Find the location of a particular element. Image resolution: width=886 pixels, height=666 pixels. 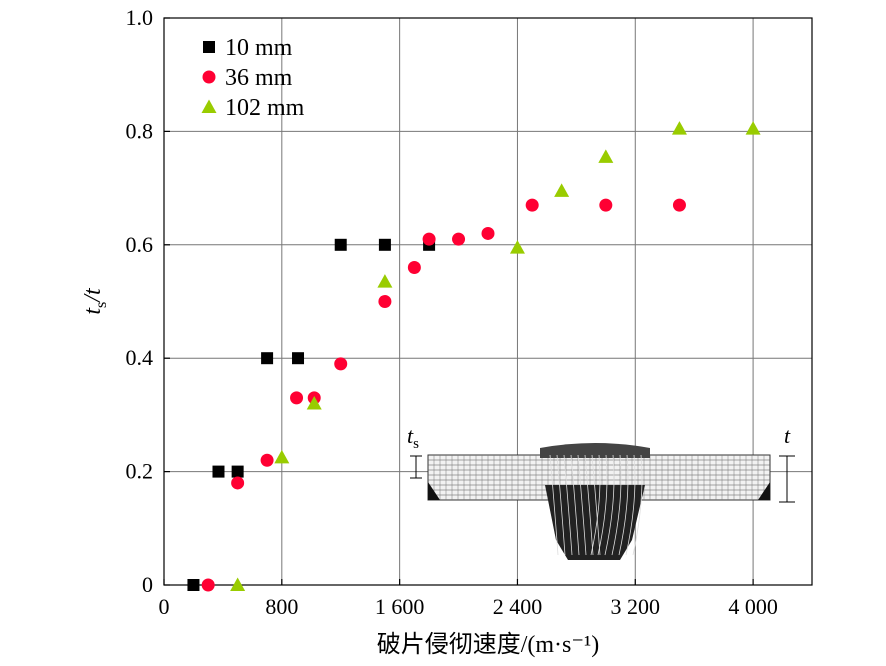

inset-ts-label: ts is located at coordinates (413, 437).